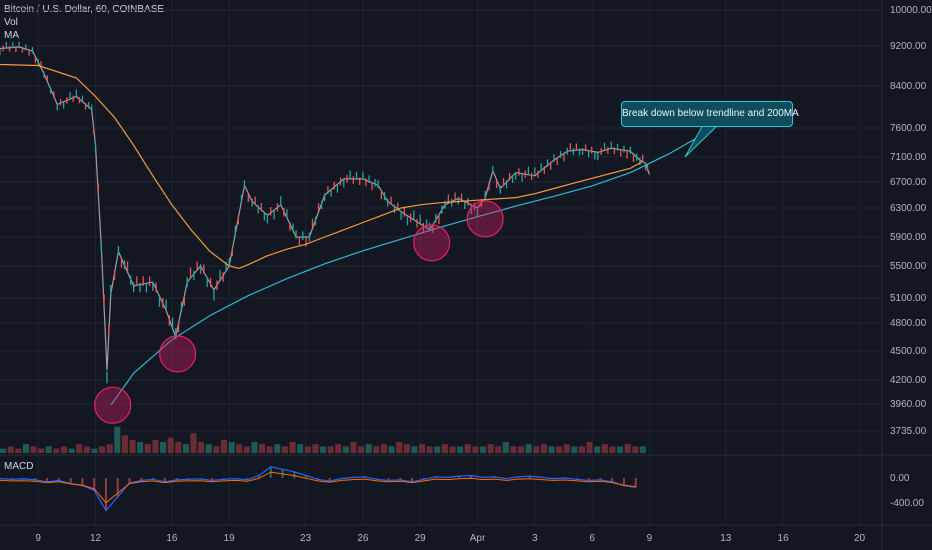 This screenshot has height=550, width=932. I want to click on ma-indicator-label: MA, so click(11, 35).